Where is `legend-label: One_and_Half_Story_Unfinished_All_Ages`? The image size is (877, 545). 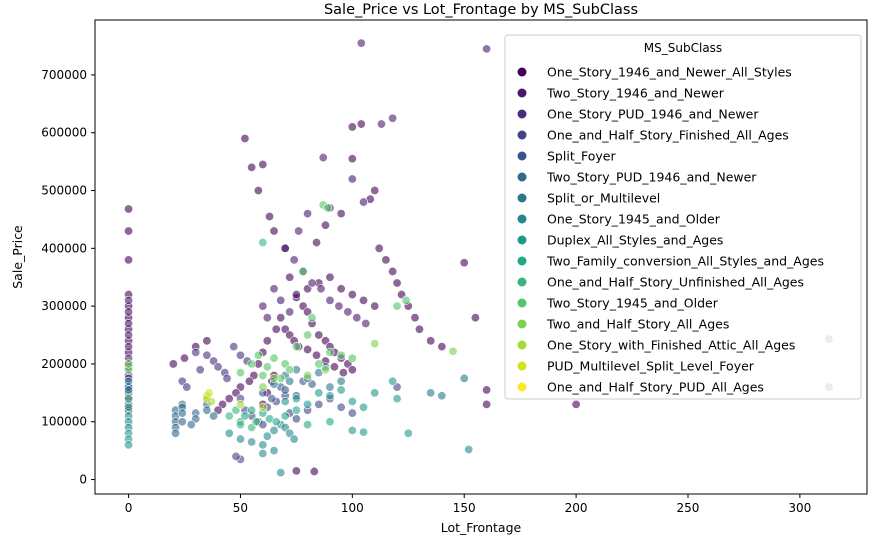 legend-label: One_and_Half_Story_Unfinished_All_Ages is located at coordinates (675, 282).